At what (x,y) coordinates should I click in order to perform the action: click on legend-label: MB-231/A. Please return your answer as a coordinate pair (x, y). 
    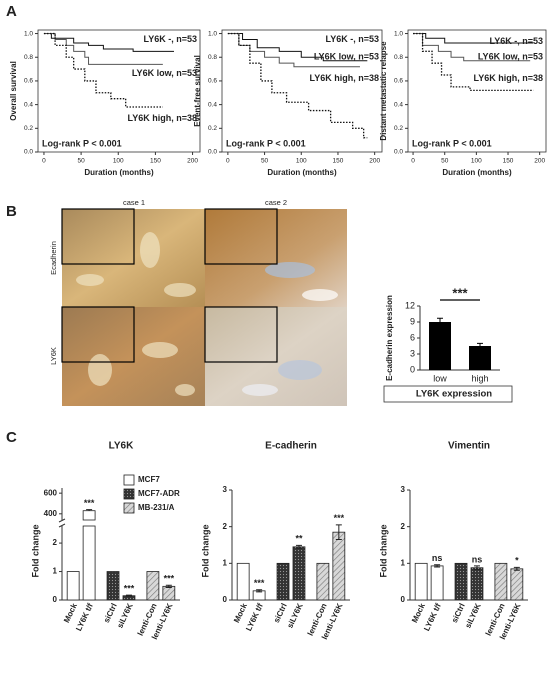
    Looking at the image, I should click on (156, 507).